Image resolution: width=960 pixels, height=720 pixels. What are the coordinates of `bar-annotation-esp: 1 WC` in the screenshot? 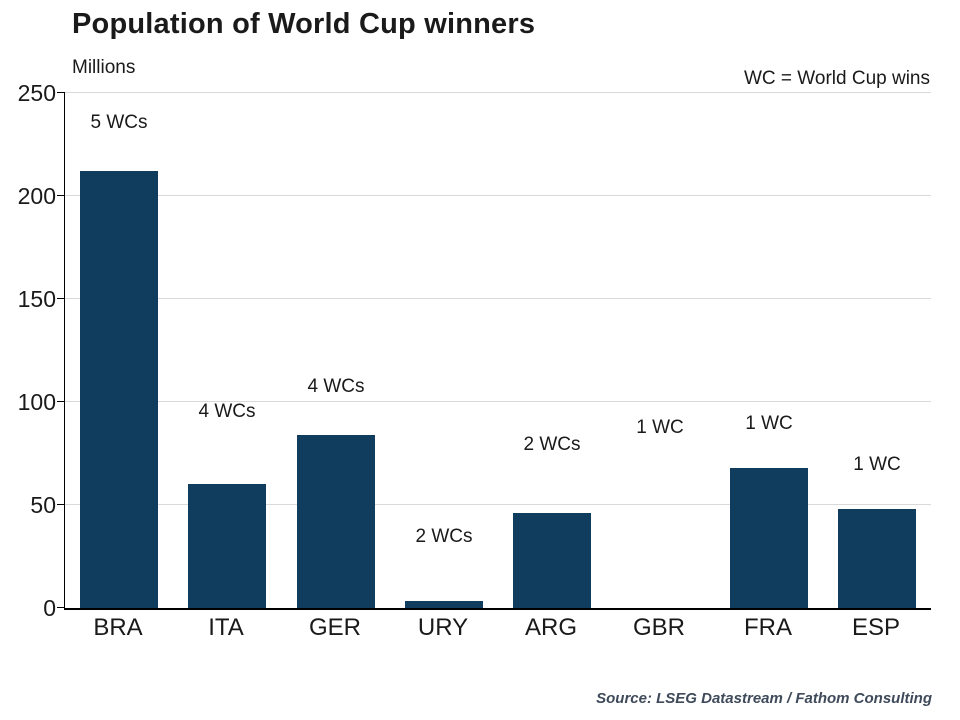 It's located at (877, 464).